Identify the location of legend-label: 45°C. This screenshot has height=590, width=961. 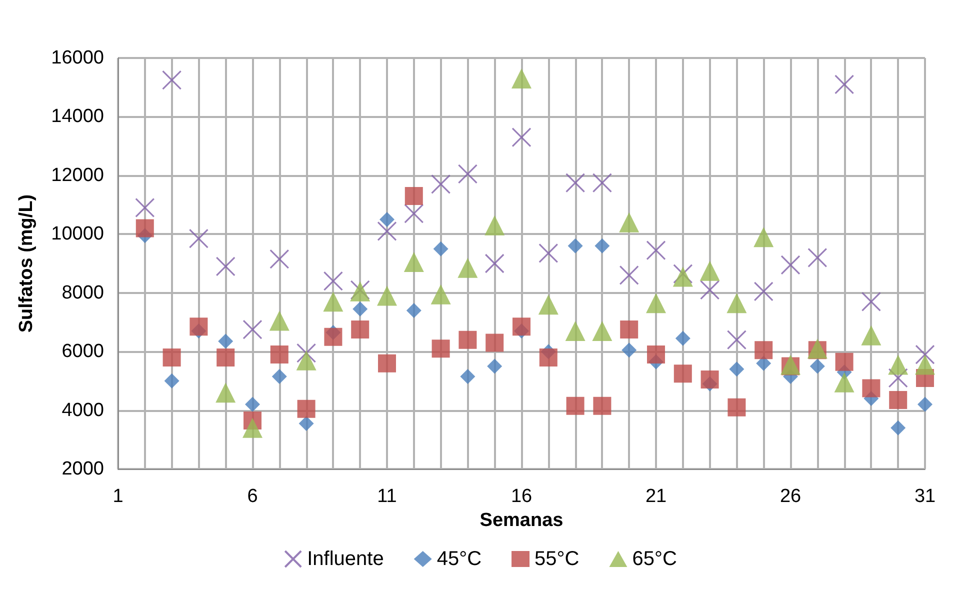
(459, 559).